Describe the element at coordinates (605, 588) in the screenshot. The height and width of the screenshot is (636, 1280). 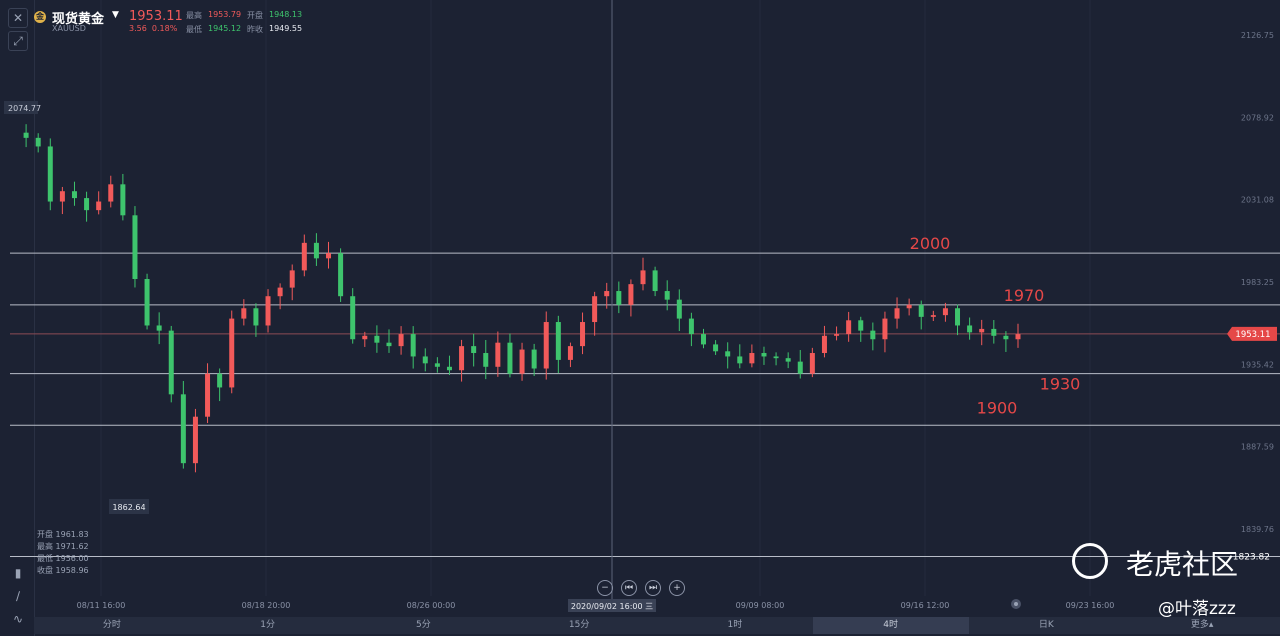
I see `zoom-out-button: −` at that location.